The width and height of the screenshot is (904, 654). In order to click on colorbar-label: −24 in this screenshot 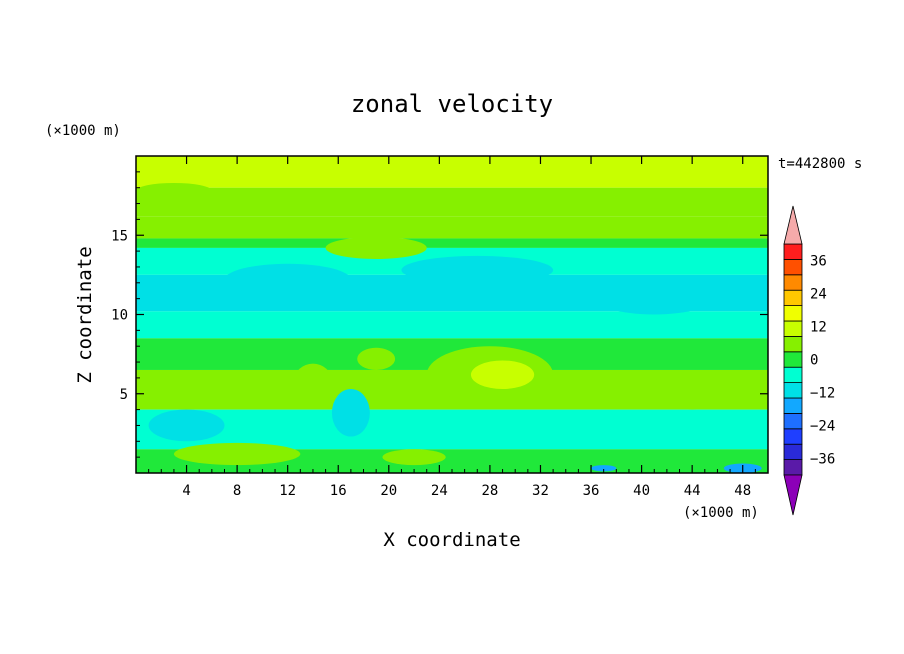, I will do `click(822, 427)`.